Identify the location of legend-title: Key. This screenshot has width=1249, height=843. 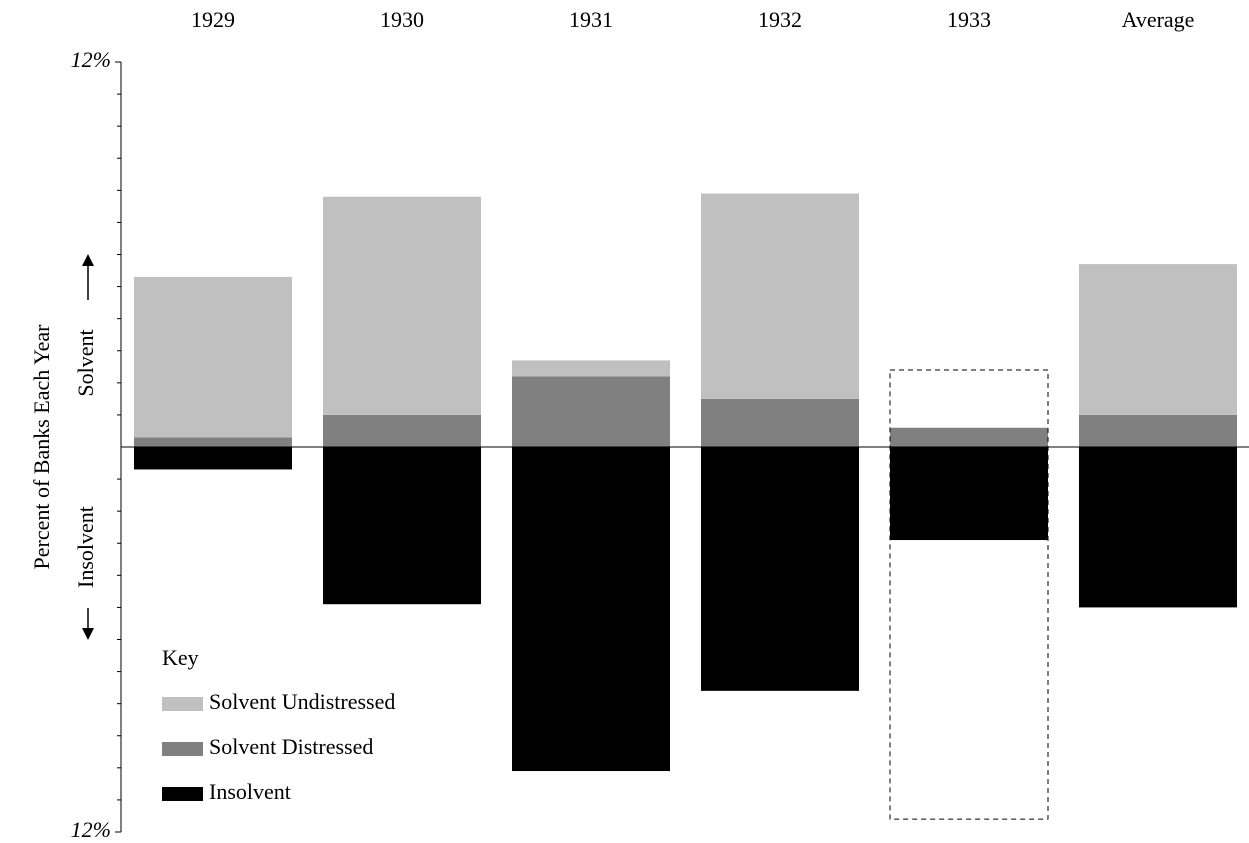
(180, 657).